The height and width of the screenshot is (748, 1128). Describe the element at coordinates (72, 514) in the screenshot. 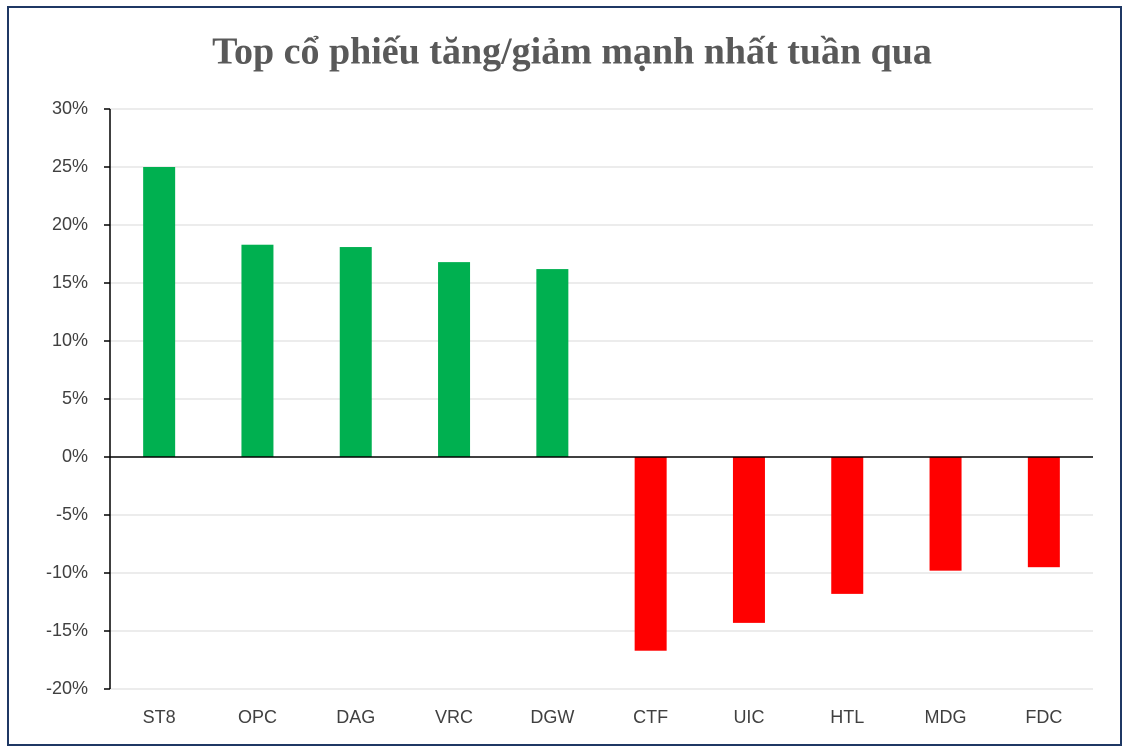

I see `y-tick-label: -5%` at that location.